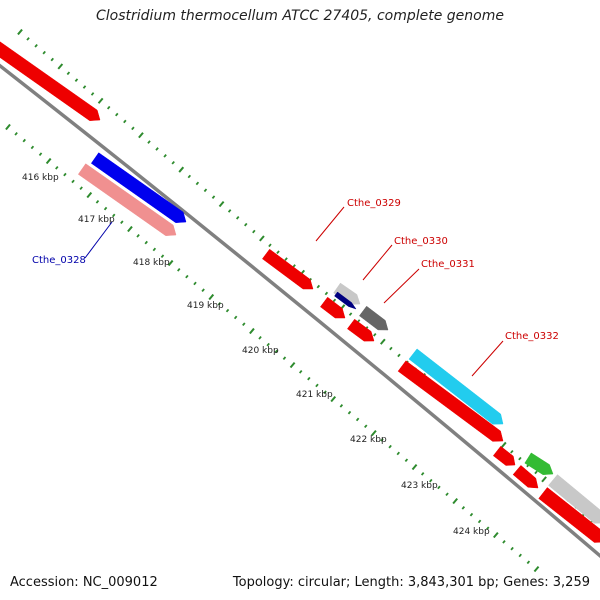 The image size is (600, 600). I want to click on gene-arrow-gray, so click(374, 318).